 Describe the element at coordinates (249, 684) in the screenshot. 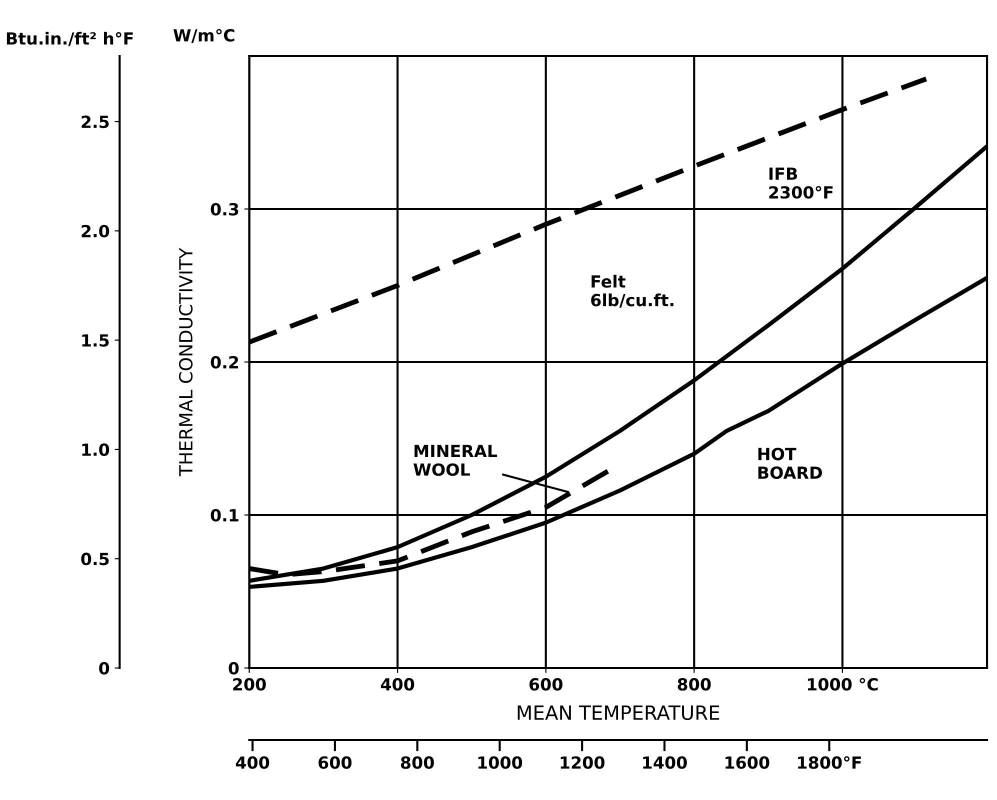

I see `x-tick-label: 200` at that location.